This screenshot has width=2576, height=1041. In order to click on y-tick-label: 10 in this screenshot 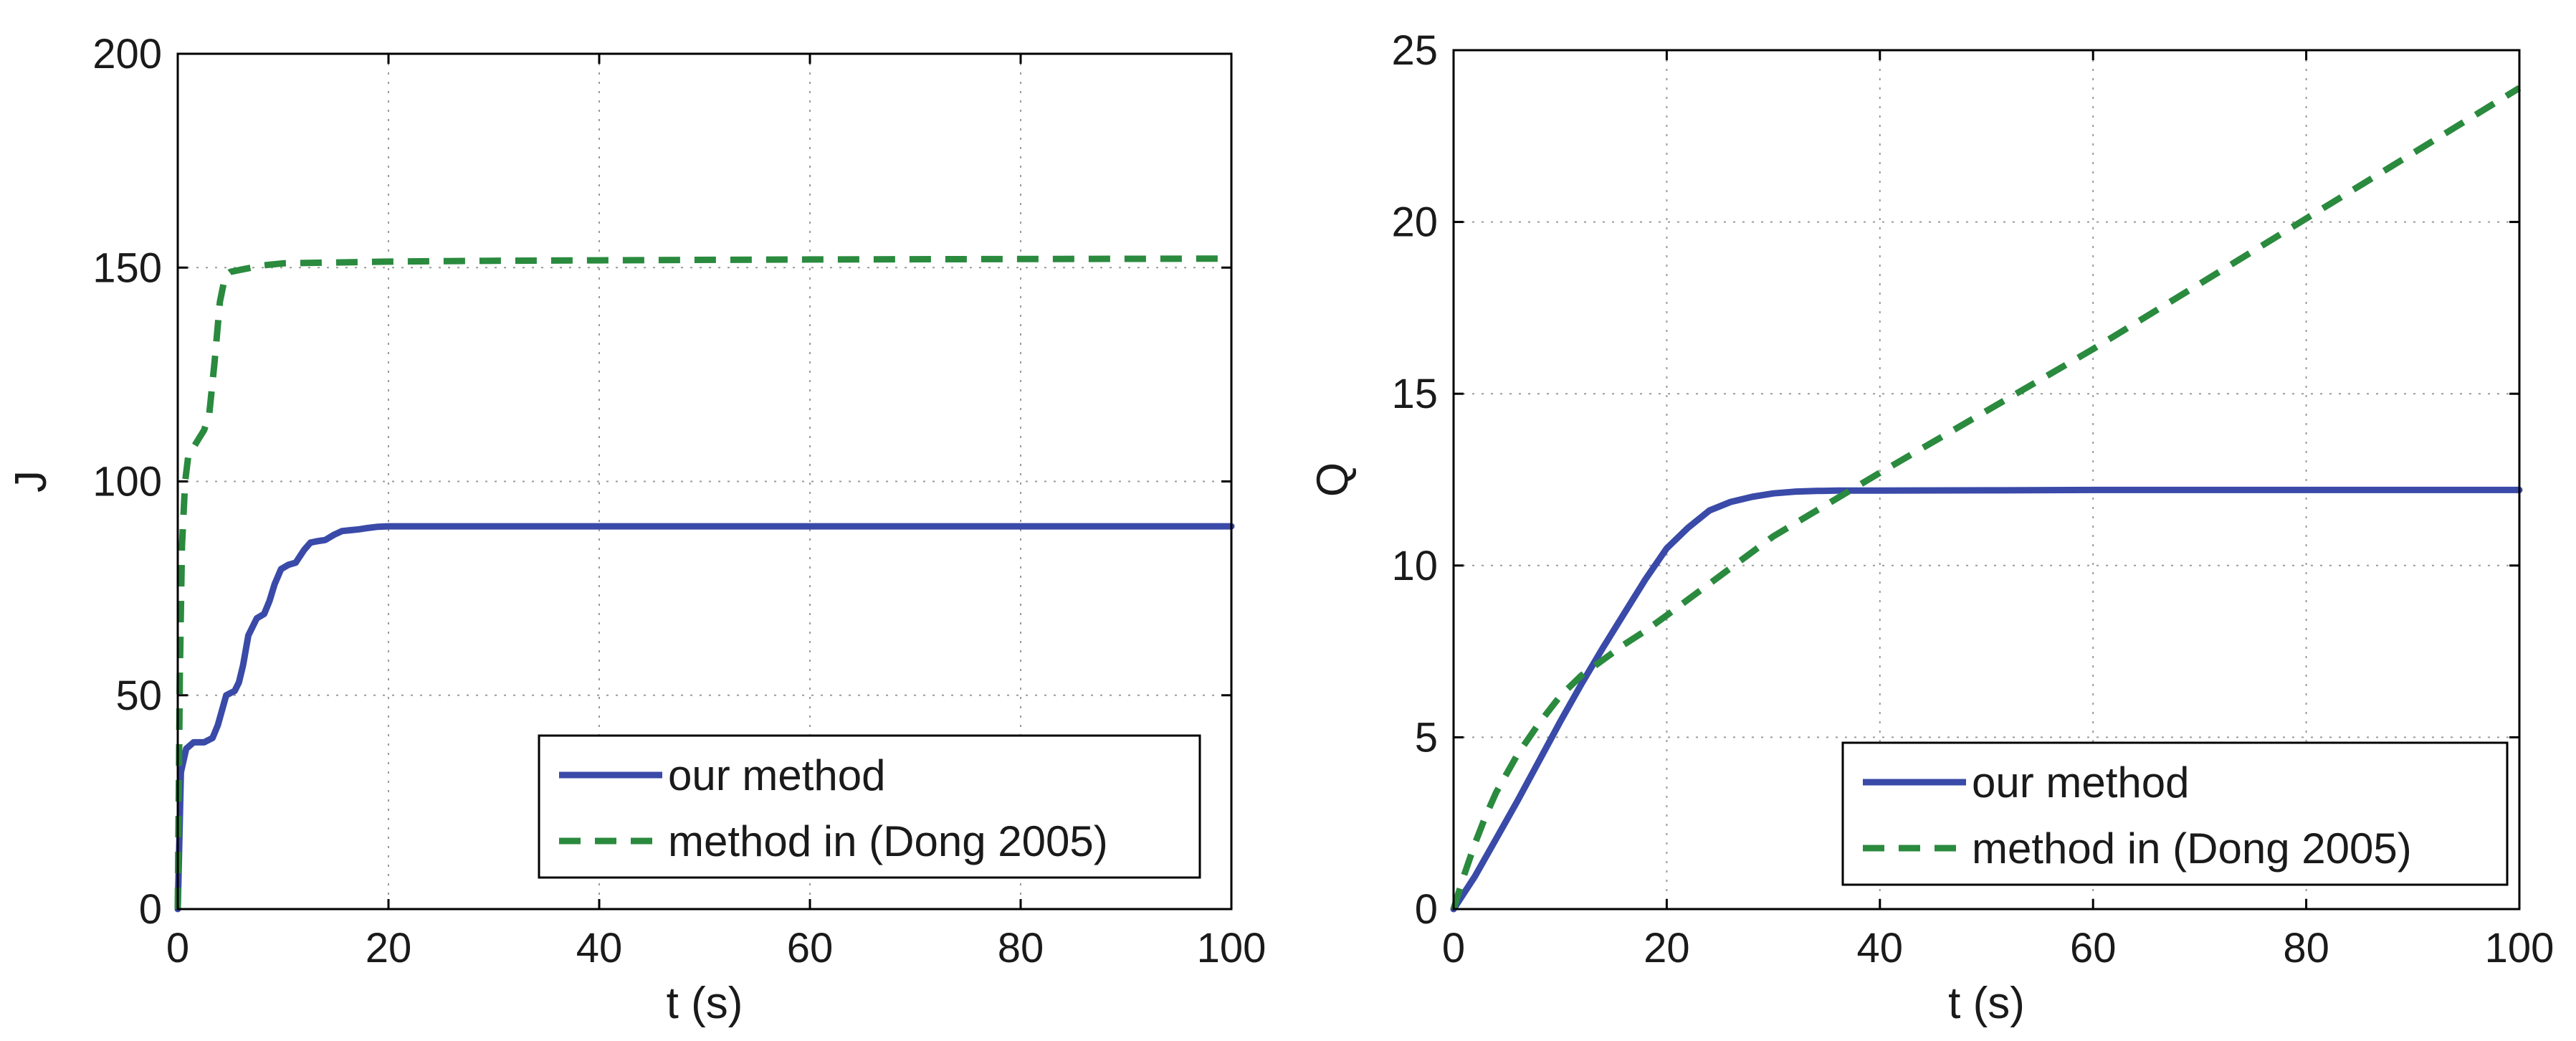, I will do `click(1414, 566)`.